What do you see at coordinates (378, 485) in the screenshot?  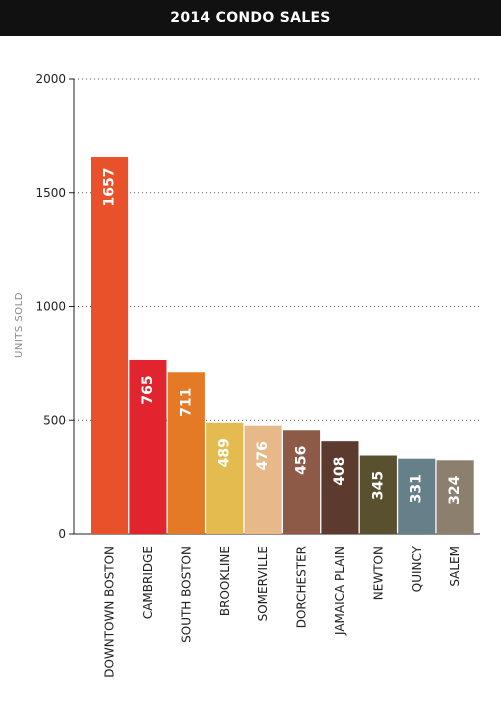 I see `bar-value-label: 345` at bounding box center [378, 485].